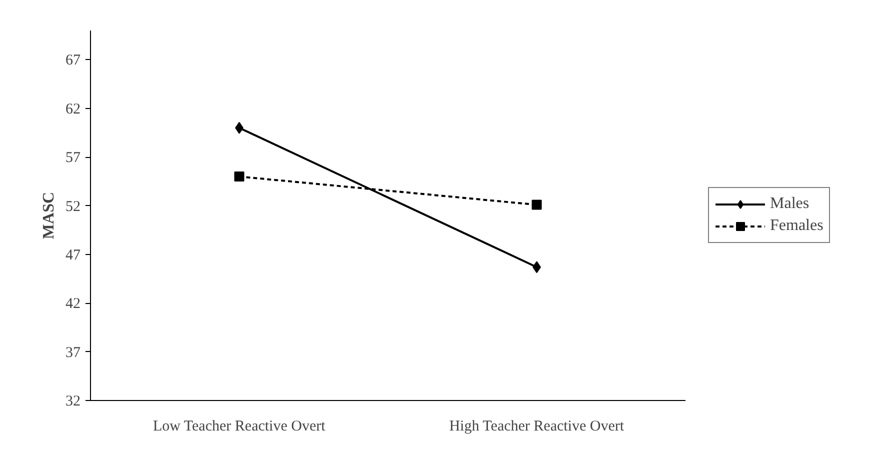  Describe the element at coordinates (239, 426) in the screenshot. I see `x-tick-label: Low Teacher Reactive Overt` at that location.